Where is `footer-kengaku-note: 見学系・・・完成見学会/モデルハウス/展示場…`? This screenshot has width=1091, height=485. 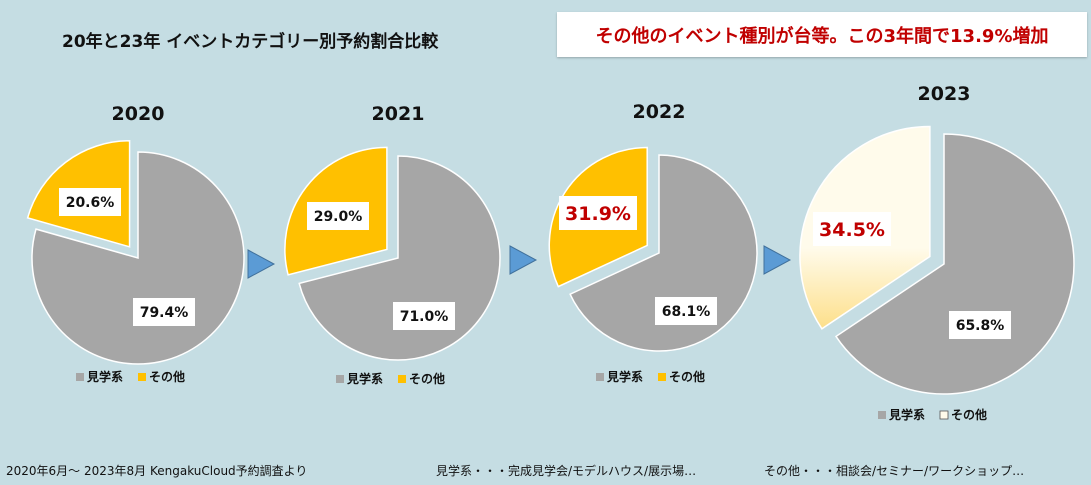 footer-kengaku-note: 見学系・・・完成見学会/モデルハウス/展示場… is located at coordinates (566, 471).